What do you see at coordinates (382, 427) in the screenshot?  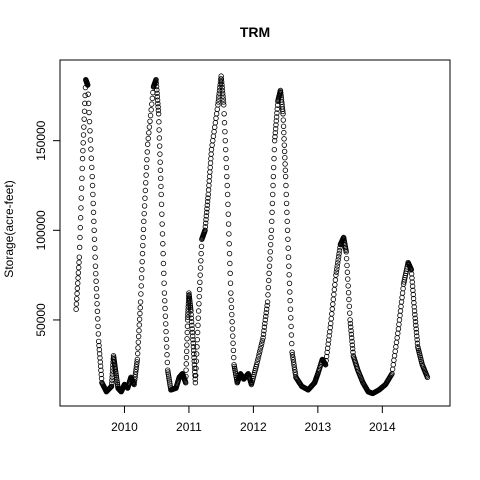 I see `x-tick-label: 2014` at bounding box center [382, 427].